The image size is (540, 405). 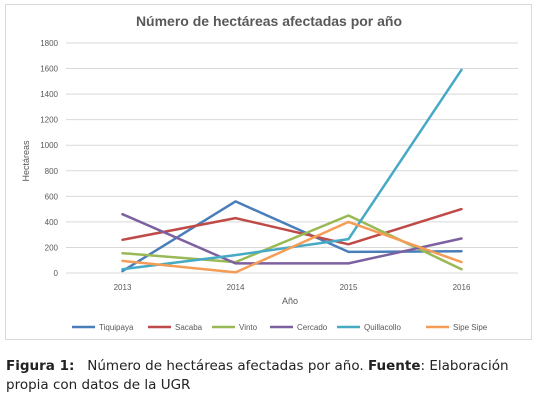 What do you see at coordinates (462, 287) in the screenshot?
I see `x-tick-label: 2016` at bounding box center [462, 287].